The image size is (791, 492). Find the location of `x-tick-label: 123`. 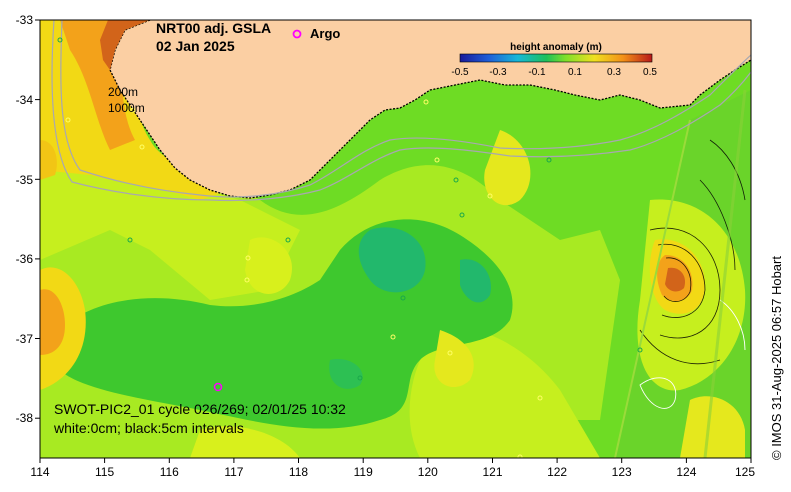

x-tick-label: 123 is located at coordinates (622, 472).